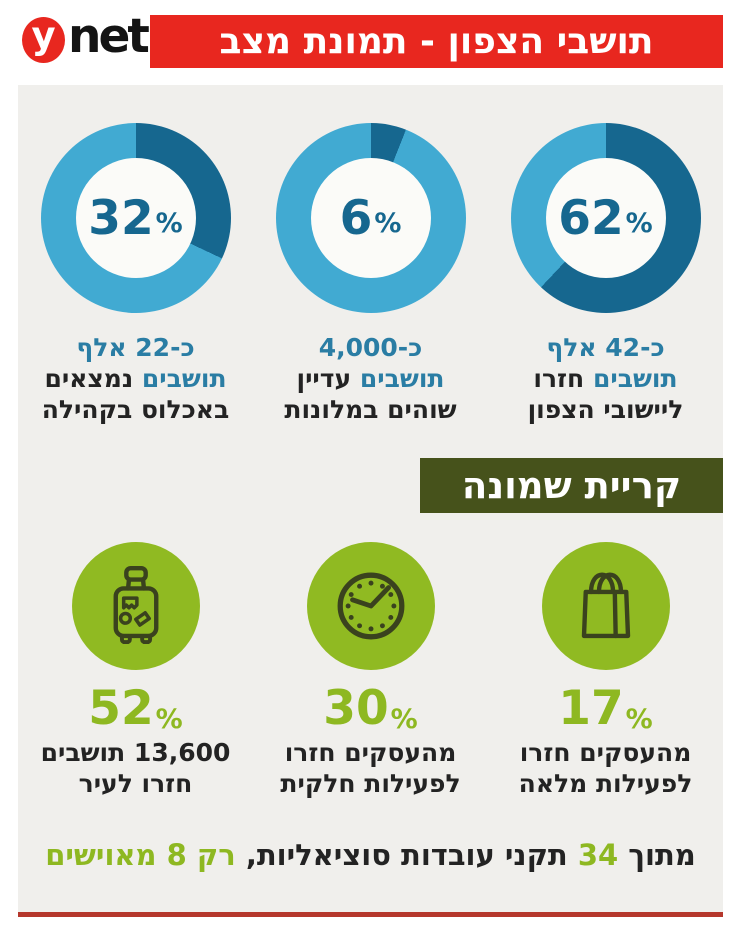 This screenshot has height=933, width=740. I want to click on donut-column-hotels: 6 % כ-4,000 תושבים עדיין שוהים במלונות, so click(370, 274).